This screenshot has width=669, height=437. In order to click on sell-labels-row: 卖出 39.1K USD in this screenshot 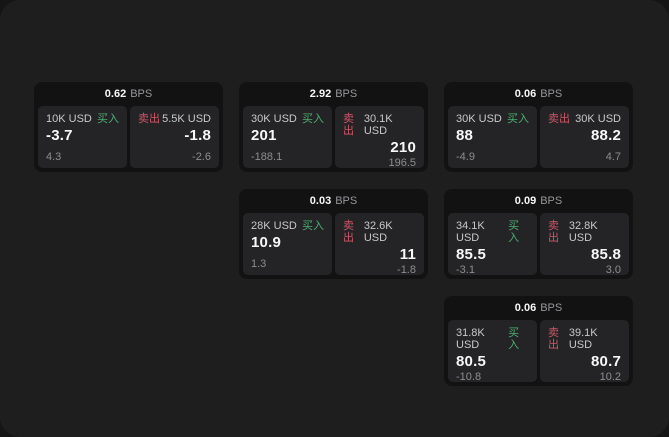, I will do `click(584, 339)`.